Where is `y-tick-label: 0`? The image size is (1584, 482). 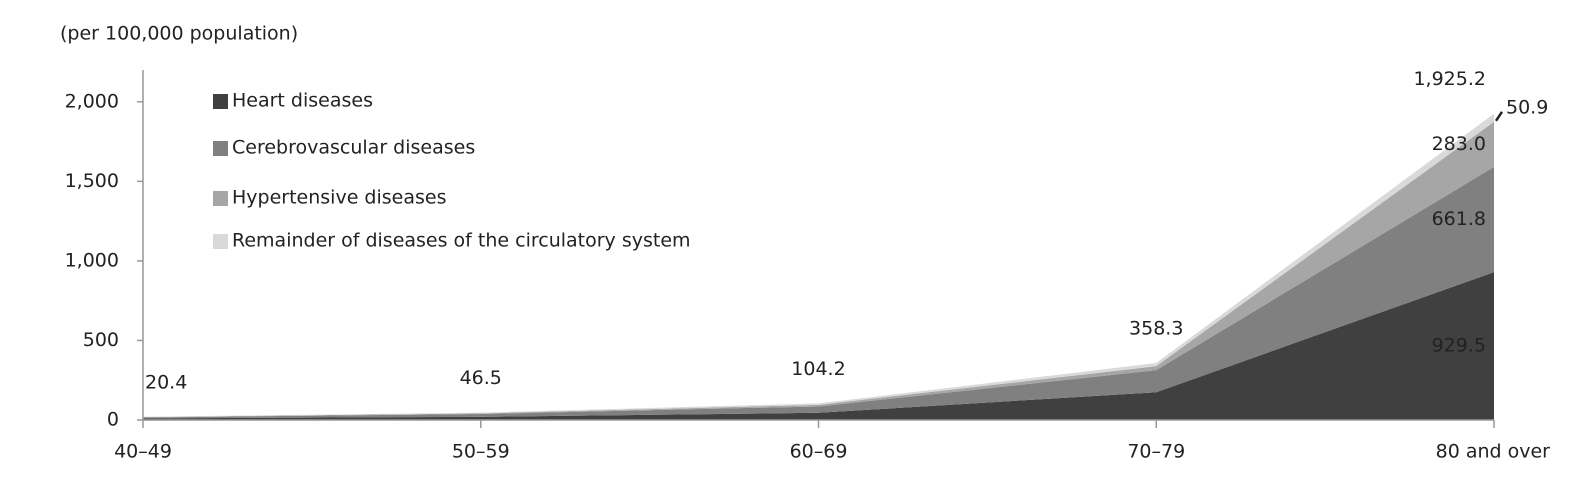
y-tick-label: 0 is located at coordinates (113, 420).